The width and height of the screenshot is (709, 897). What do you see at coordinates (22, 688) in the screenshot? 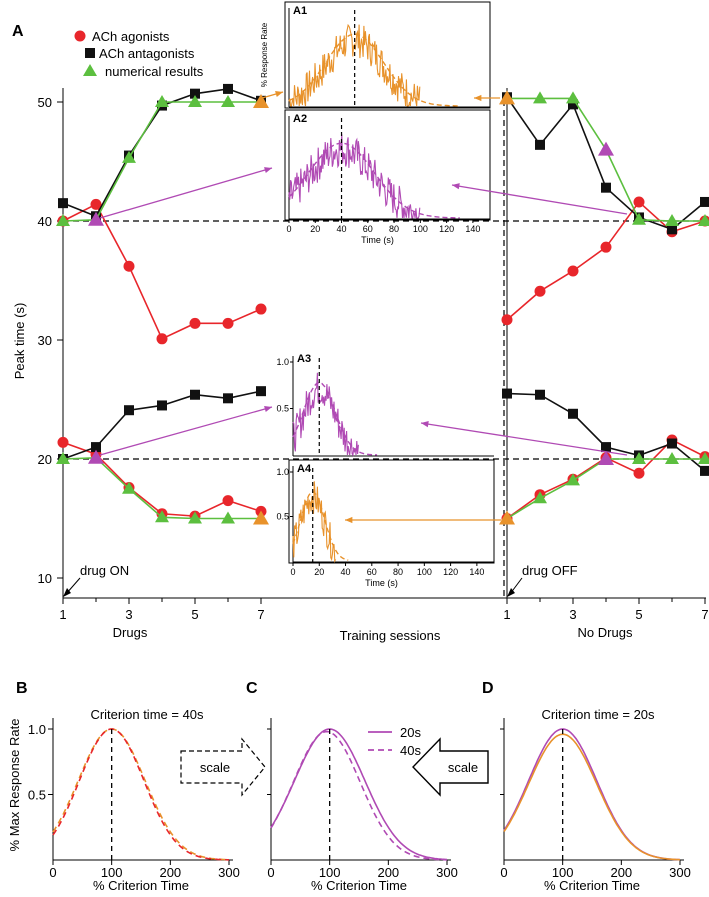
I see `panel-label-b: B` at bounding box center [22, 688].